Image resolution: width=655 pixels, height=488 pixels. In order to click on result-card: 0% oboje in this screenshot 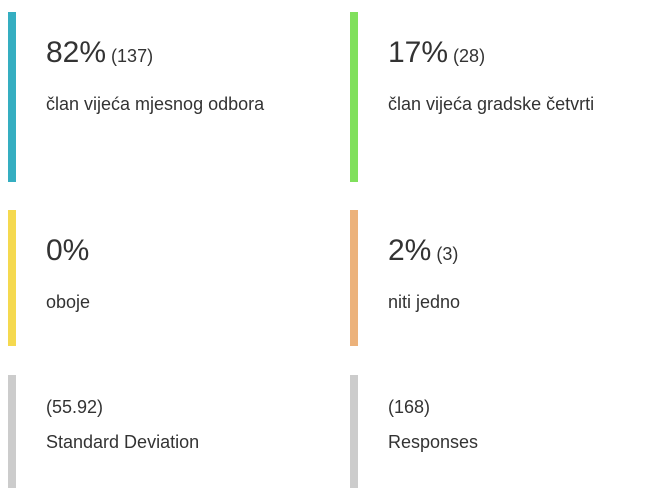, I will do `click(158, 278)`.